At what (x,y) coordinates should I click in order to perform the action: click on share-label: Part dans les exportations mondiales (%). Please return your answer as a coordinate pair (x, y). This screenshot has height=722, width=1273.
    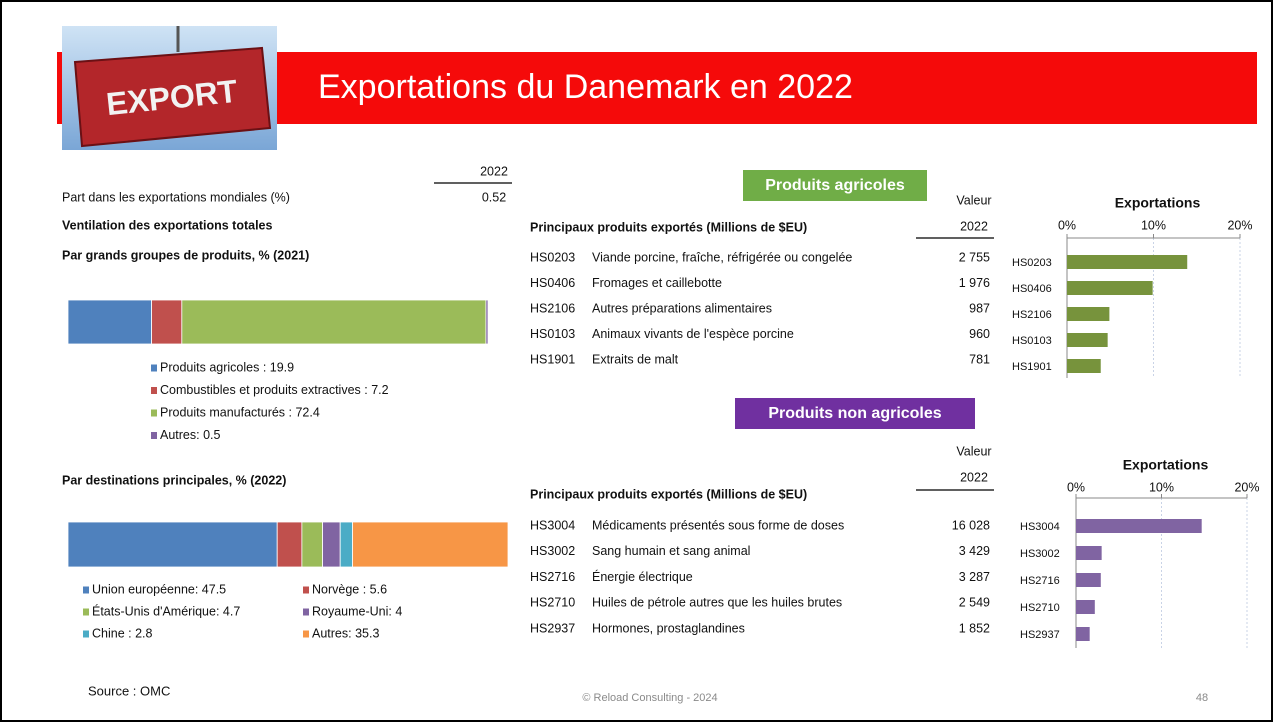
    Looking at the image, I should click on (176, 197).